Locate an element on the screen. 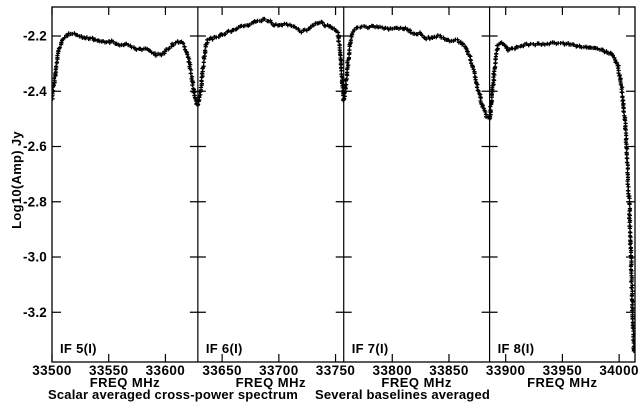 Image resolution: width=639 pixels, height=405 pixels. y-tick-label: -2.4 is located at coordinates (35, 91).